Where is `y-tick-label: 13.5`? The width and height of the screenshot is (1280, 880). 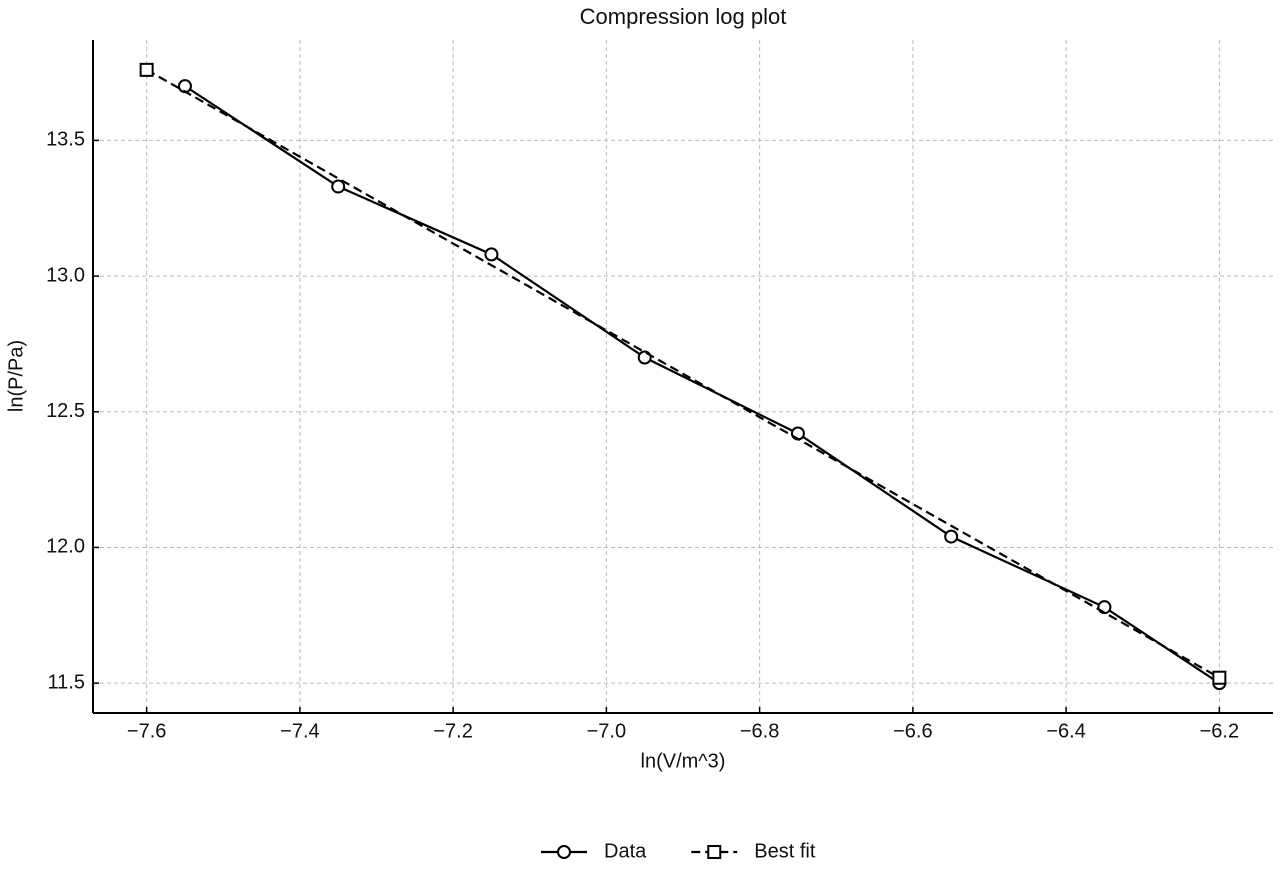
y-tick-label: 13.5 is located at coordinates (65, 140).